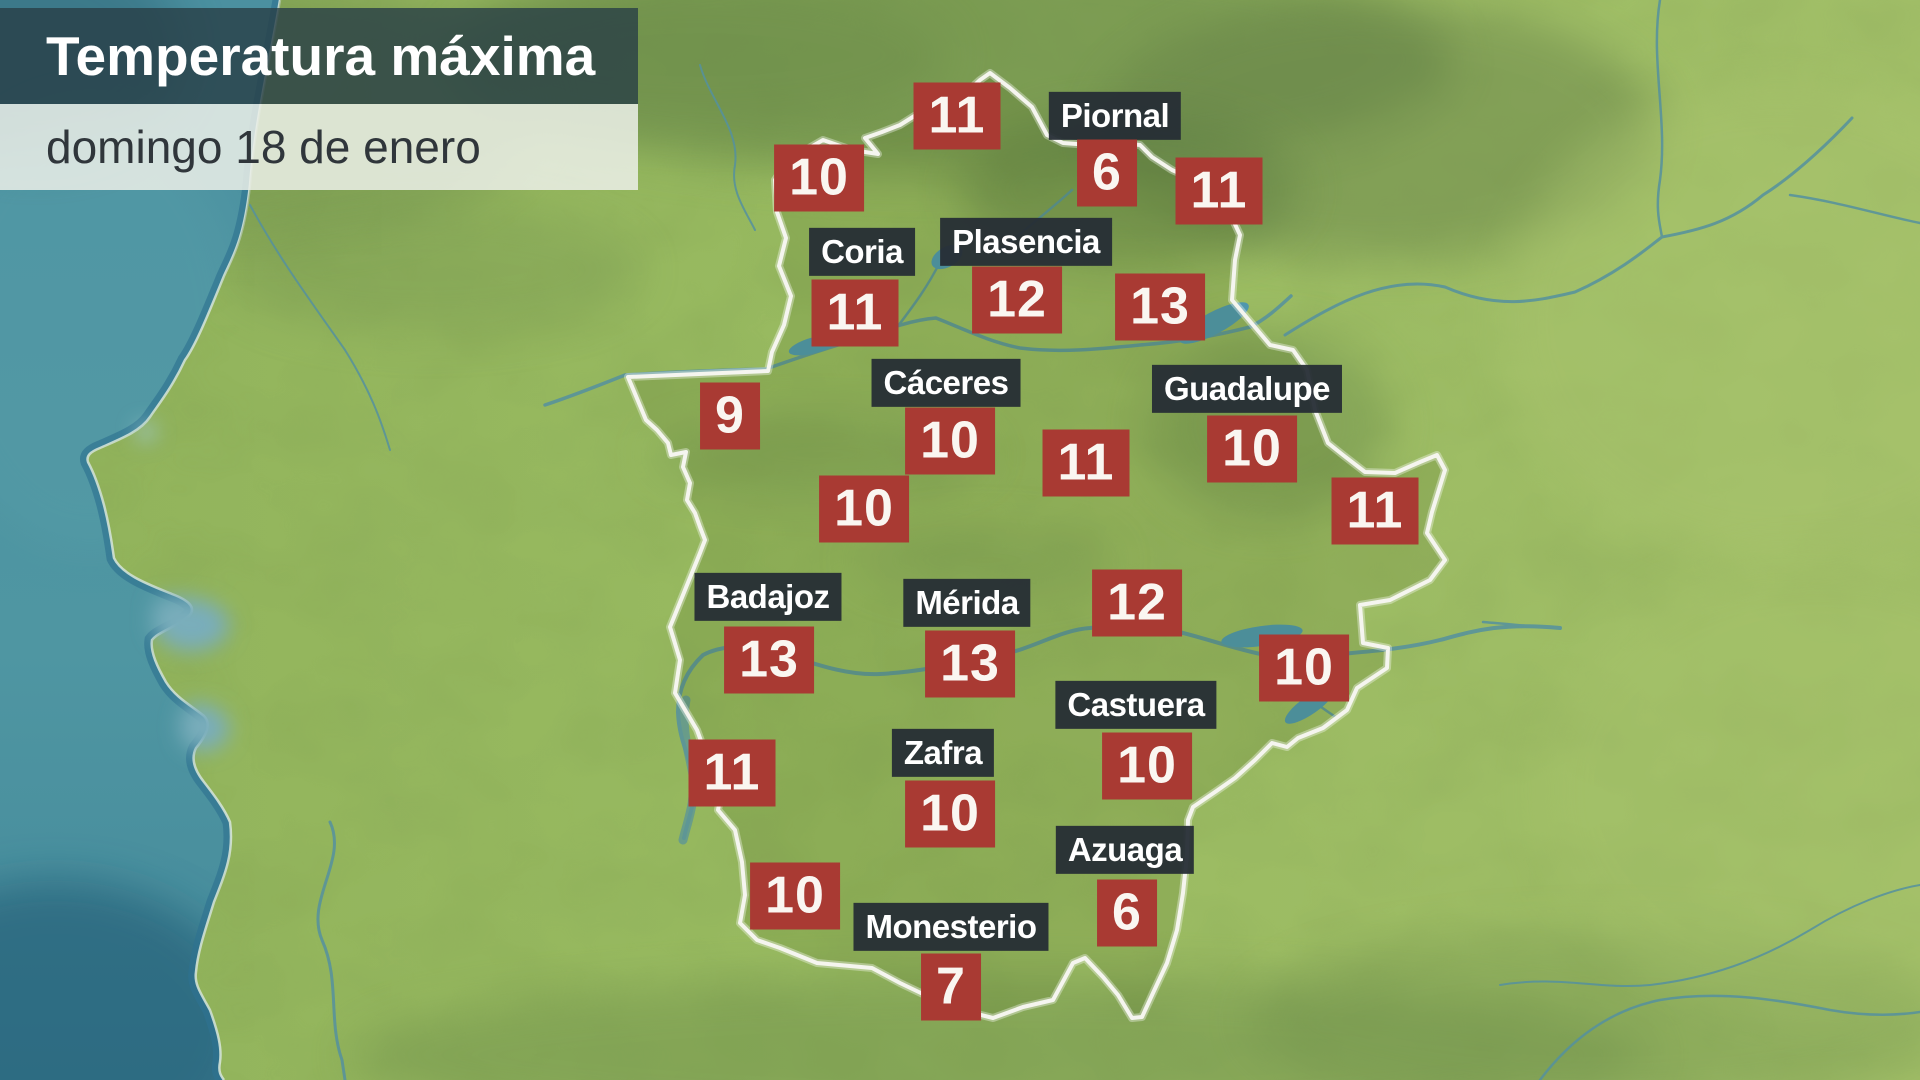 The image size is (1920, 1080). Describe the element at coordinates (263, 147) in the screenshot. I see `date-subtitle: domingo 18 de enero` at that location.